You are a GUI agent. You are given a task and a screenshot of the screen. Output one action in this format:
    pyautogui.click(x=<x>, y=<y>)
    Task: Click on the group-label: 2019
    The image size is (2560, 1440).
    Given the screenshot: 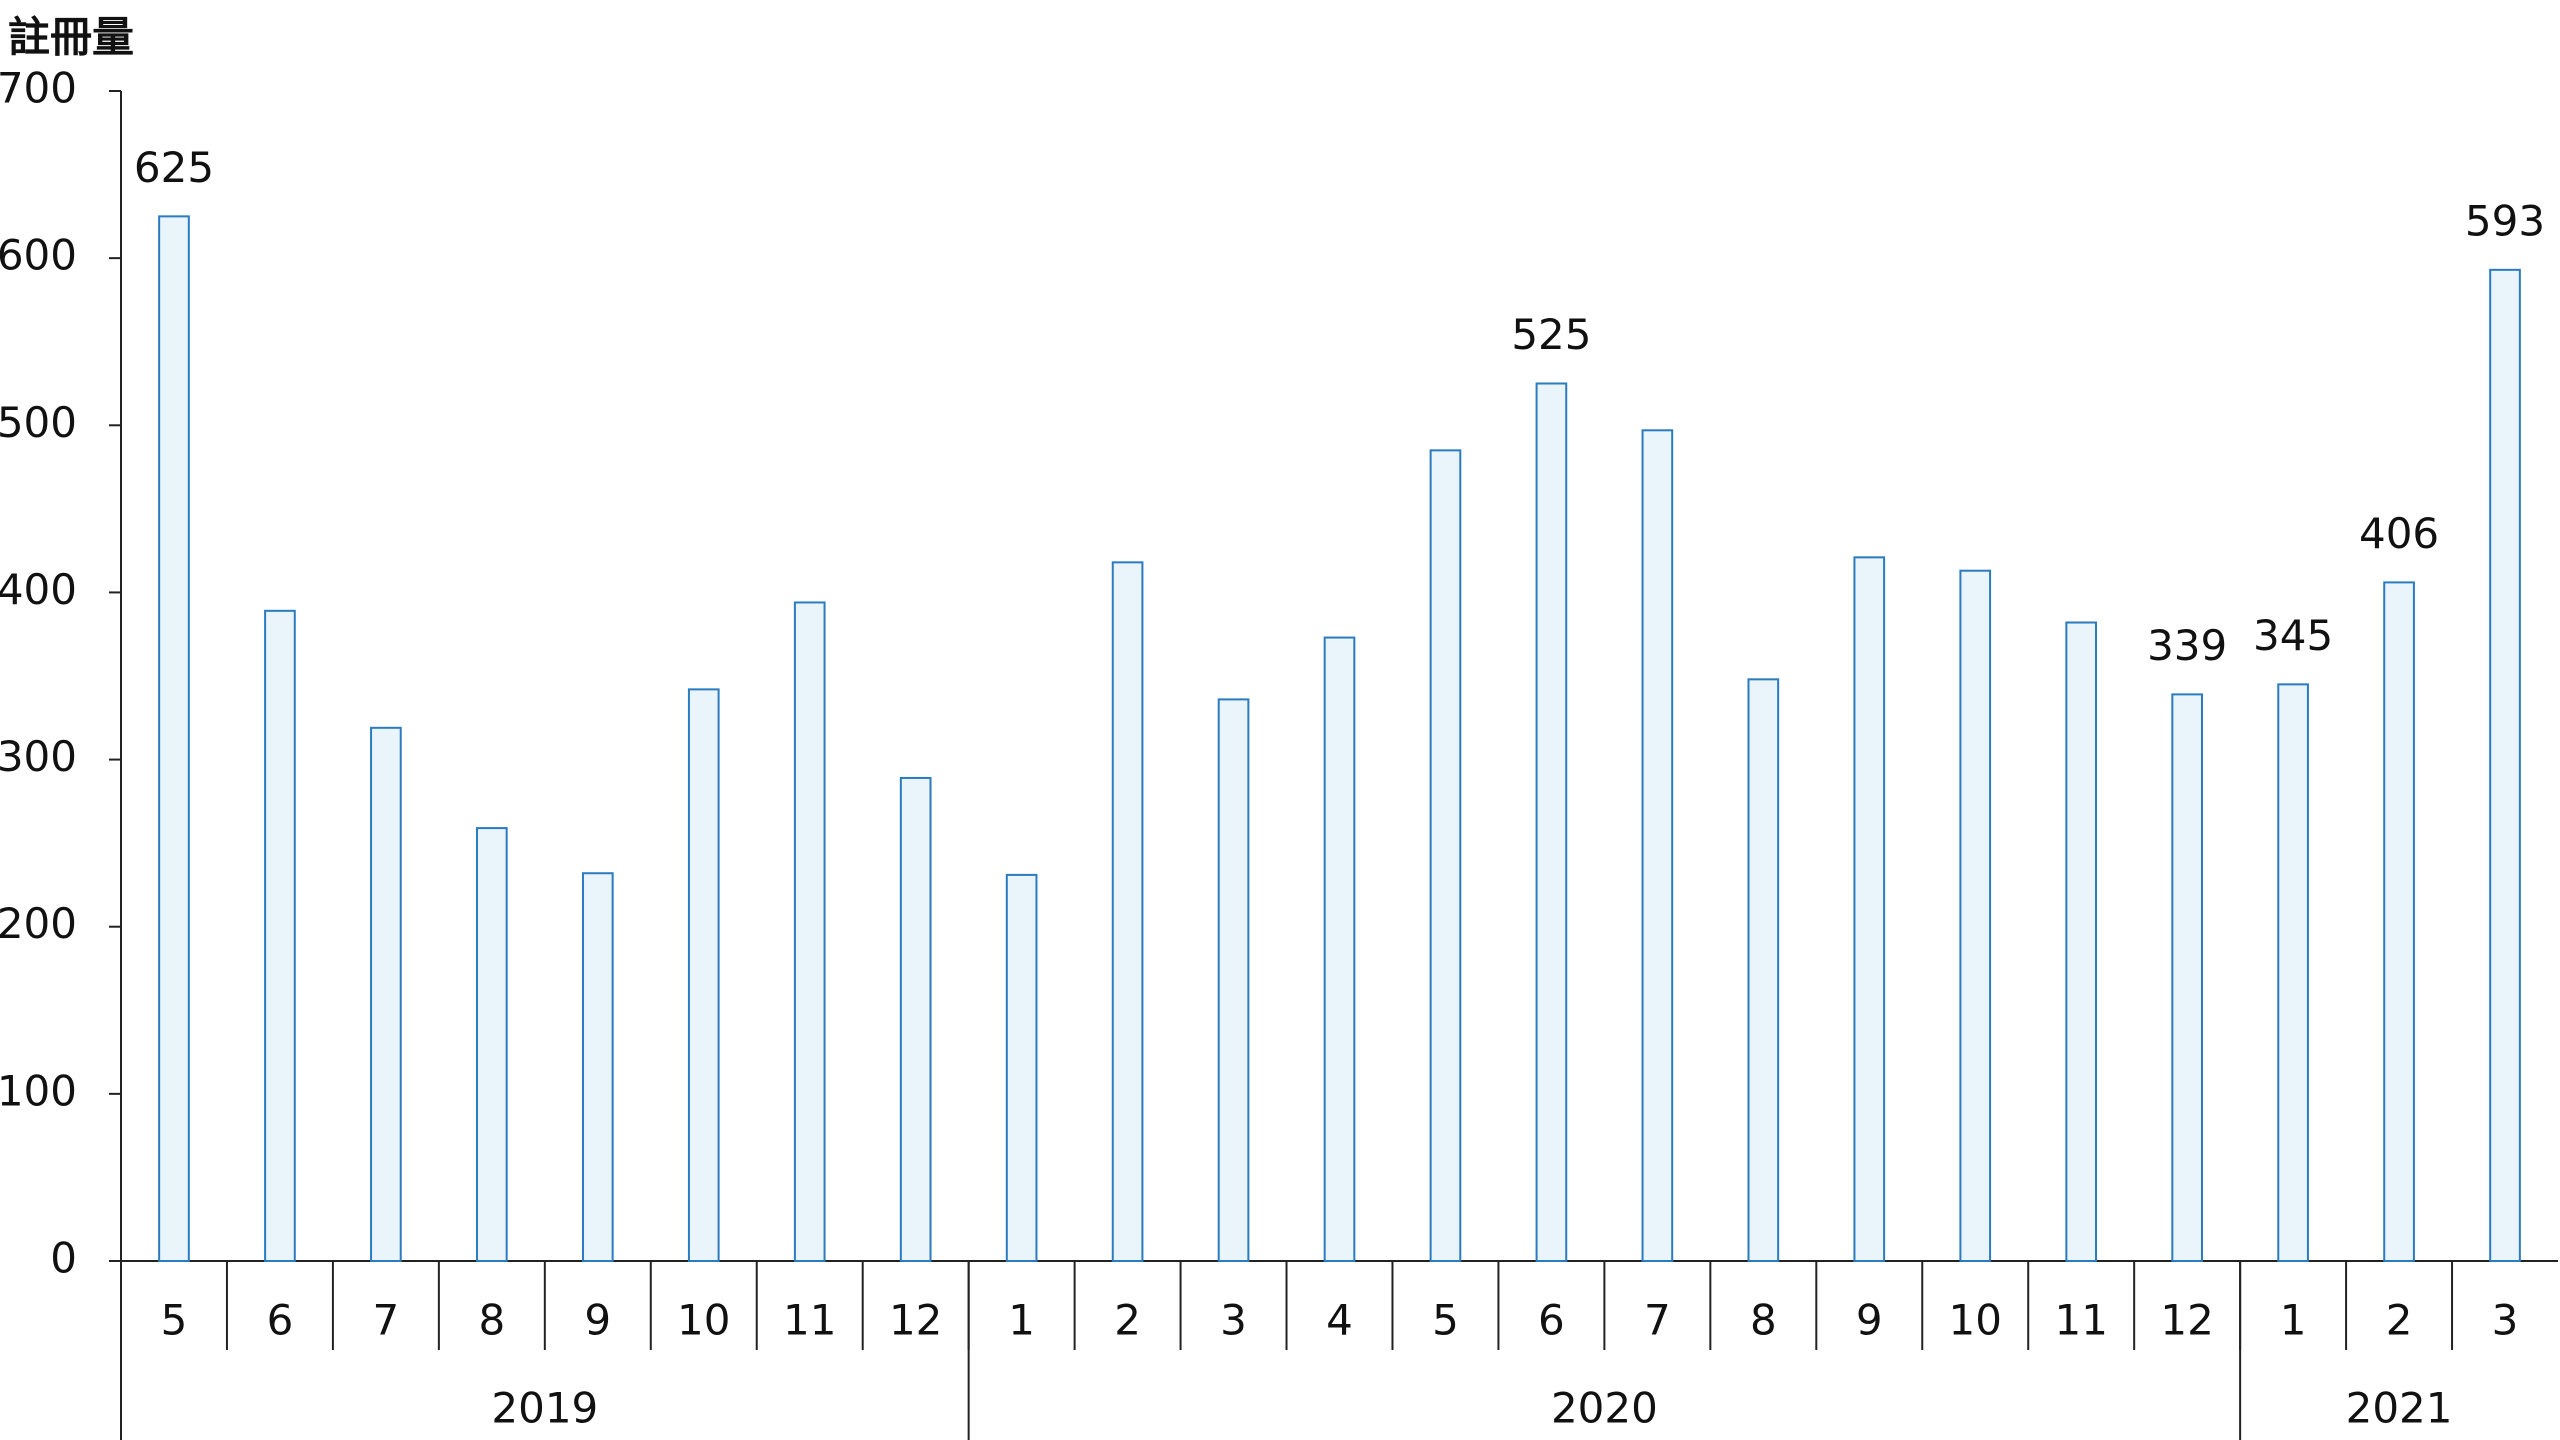 What is the action you would take?
    pyautogui.click(x=544, y=1408)
    